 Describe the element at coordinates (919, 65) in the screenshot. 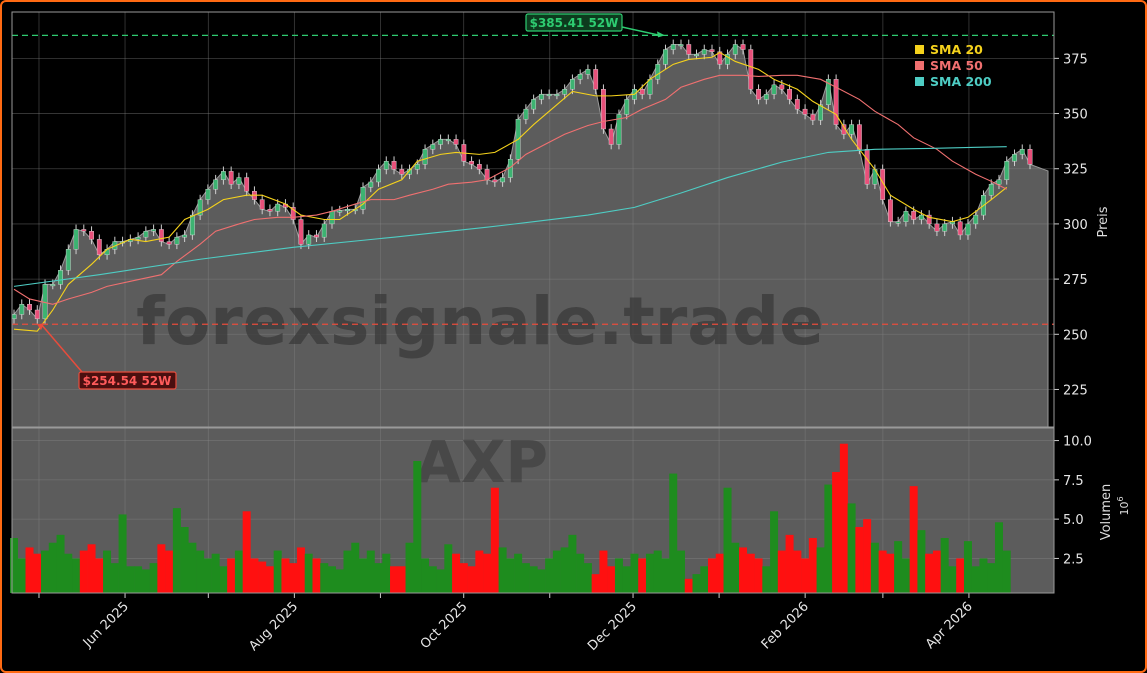

I see `legend-swatch` at that location.